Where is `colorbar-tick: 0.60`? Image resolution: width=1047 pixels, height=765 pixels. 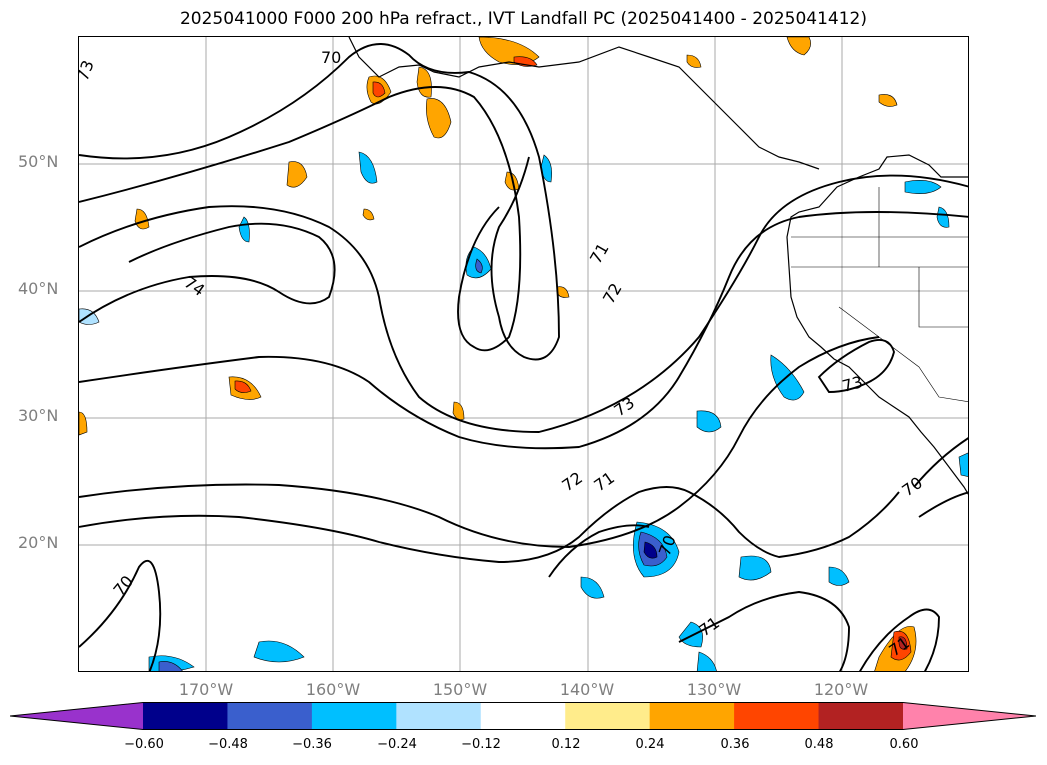 colorbar-tick: 0.60 is located at coordinates (904, 744).